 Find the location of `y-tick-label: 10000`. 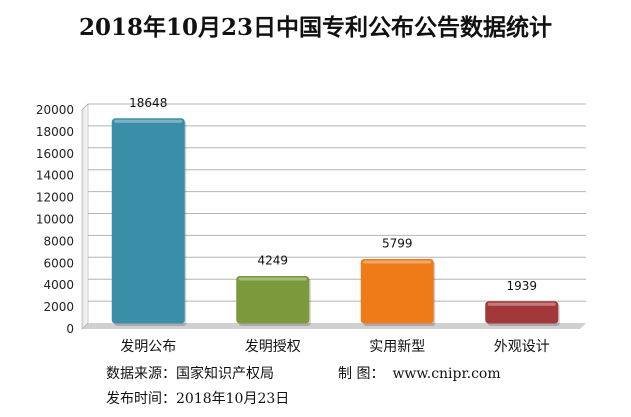

y-tick-label: 10000 is located at coordinates (55, 220).